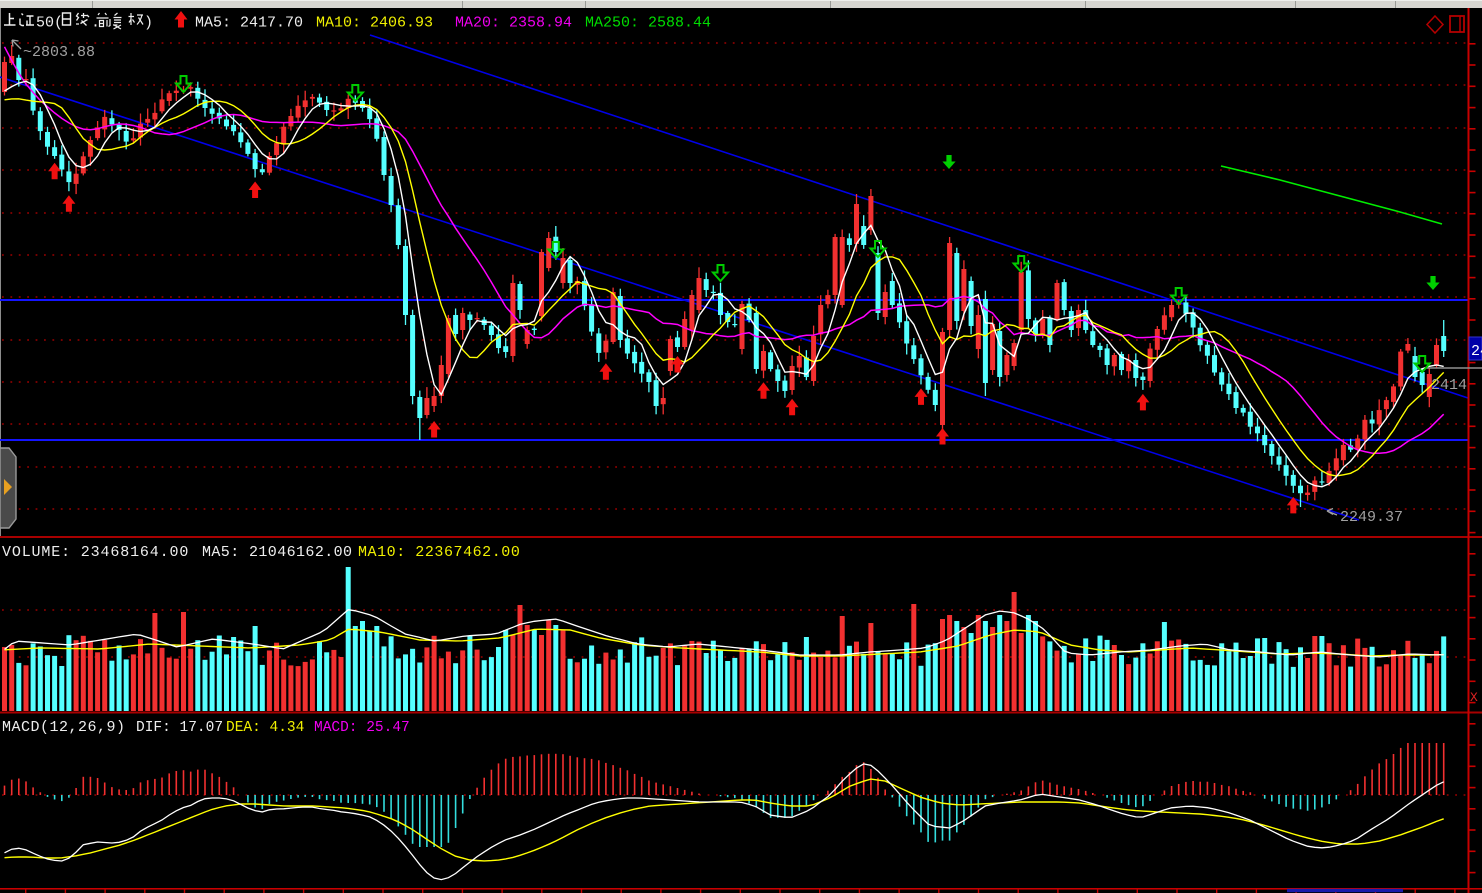 The width and height of the screenshot is (1482, 893). I want to click on svg-text: MA5: 21046162.00, so click(277, 552).